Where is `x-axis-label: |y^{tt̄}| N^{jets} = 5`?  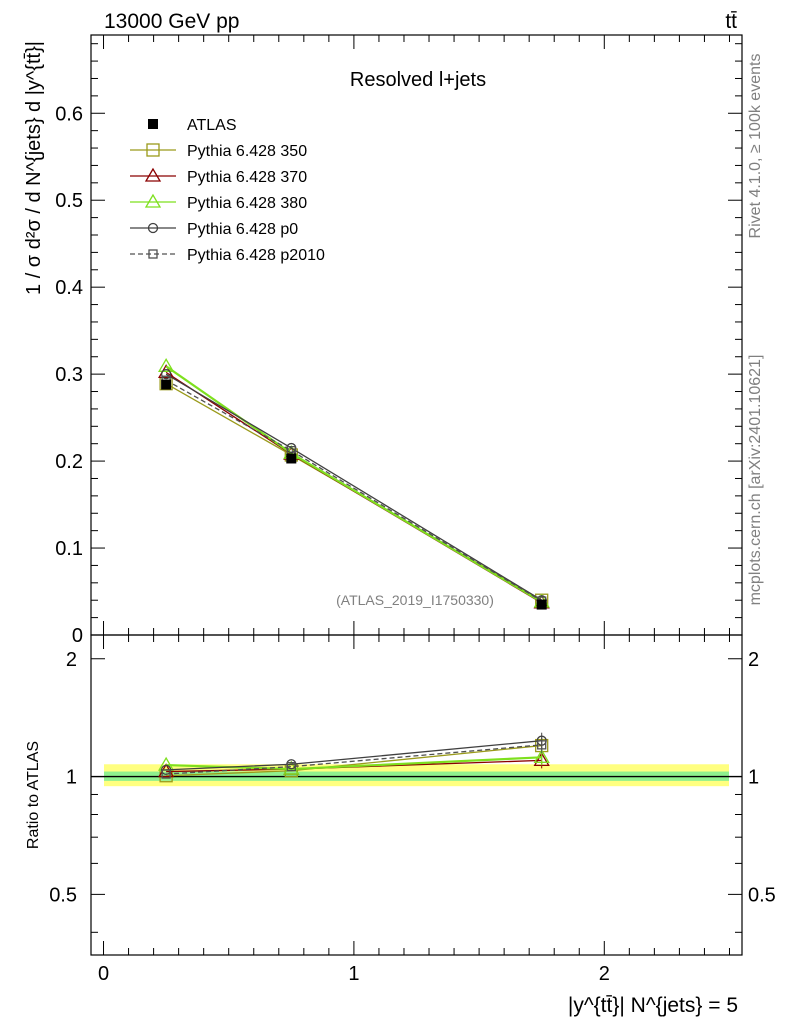 x-axis-label: |y^{tt̄}| N^{jets} = 5 is located at coordinates (653, 1005).